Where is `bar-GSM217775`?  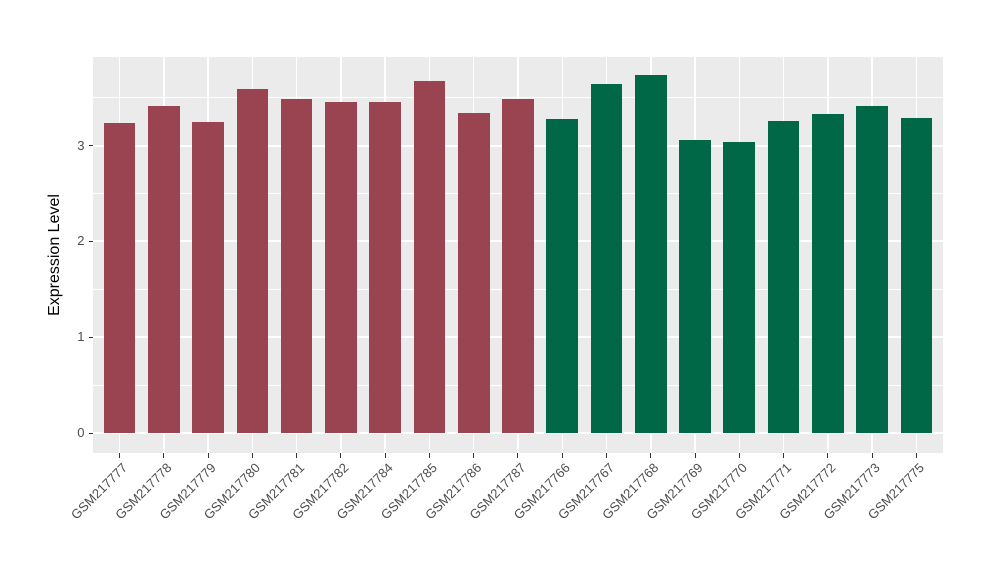
bar-GSM217775 is located at coordinates (916, 275).